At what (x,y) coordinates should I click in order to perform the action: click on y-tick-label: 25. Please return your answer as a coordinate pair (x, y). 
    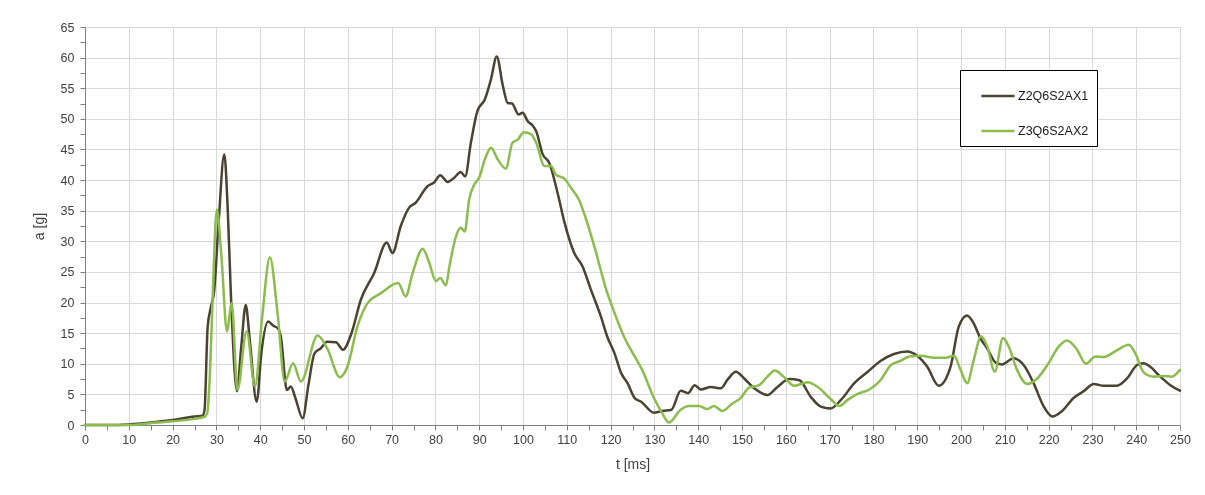
    Looking at the image, I should click on (67, 272).